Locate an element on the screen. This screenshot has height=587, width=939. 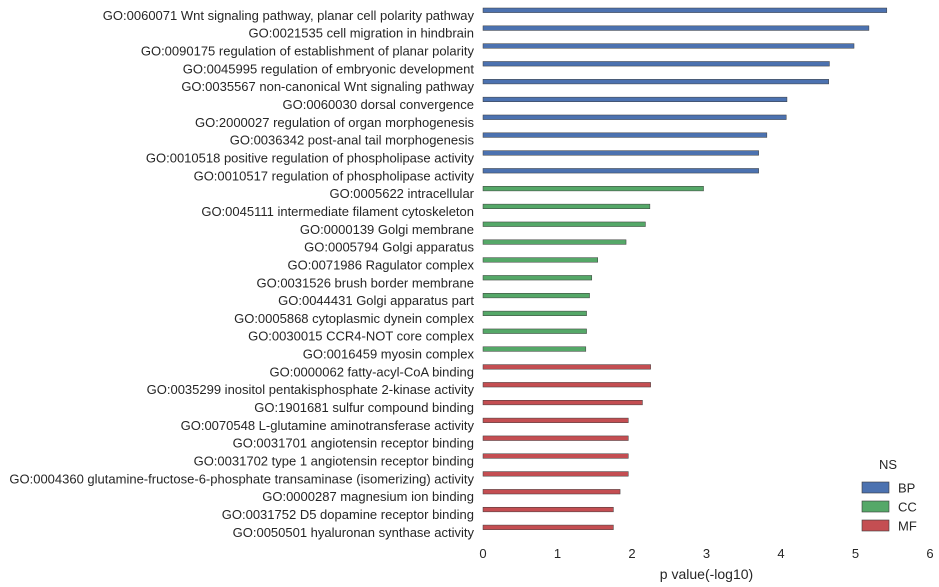
x-tick-label: 5 is located at coordinates (855, 553).